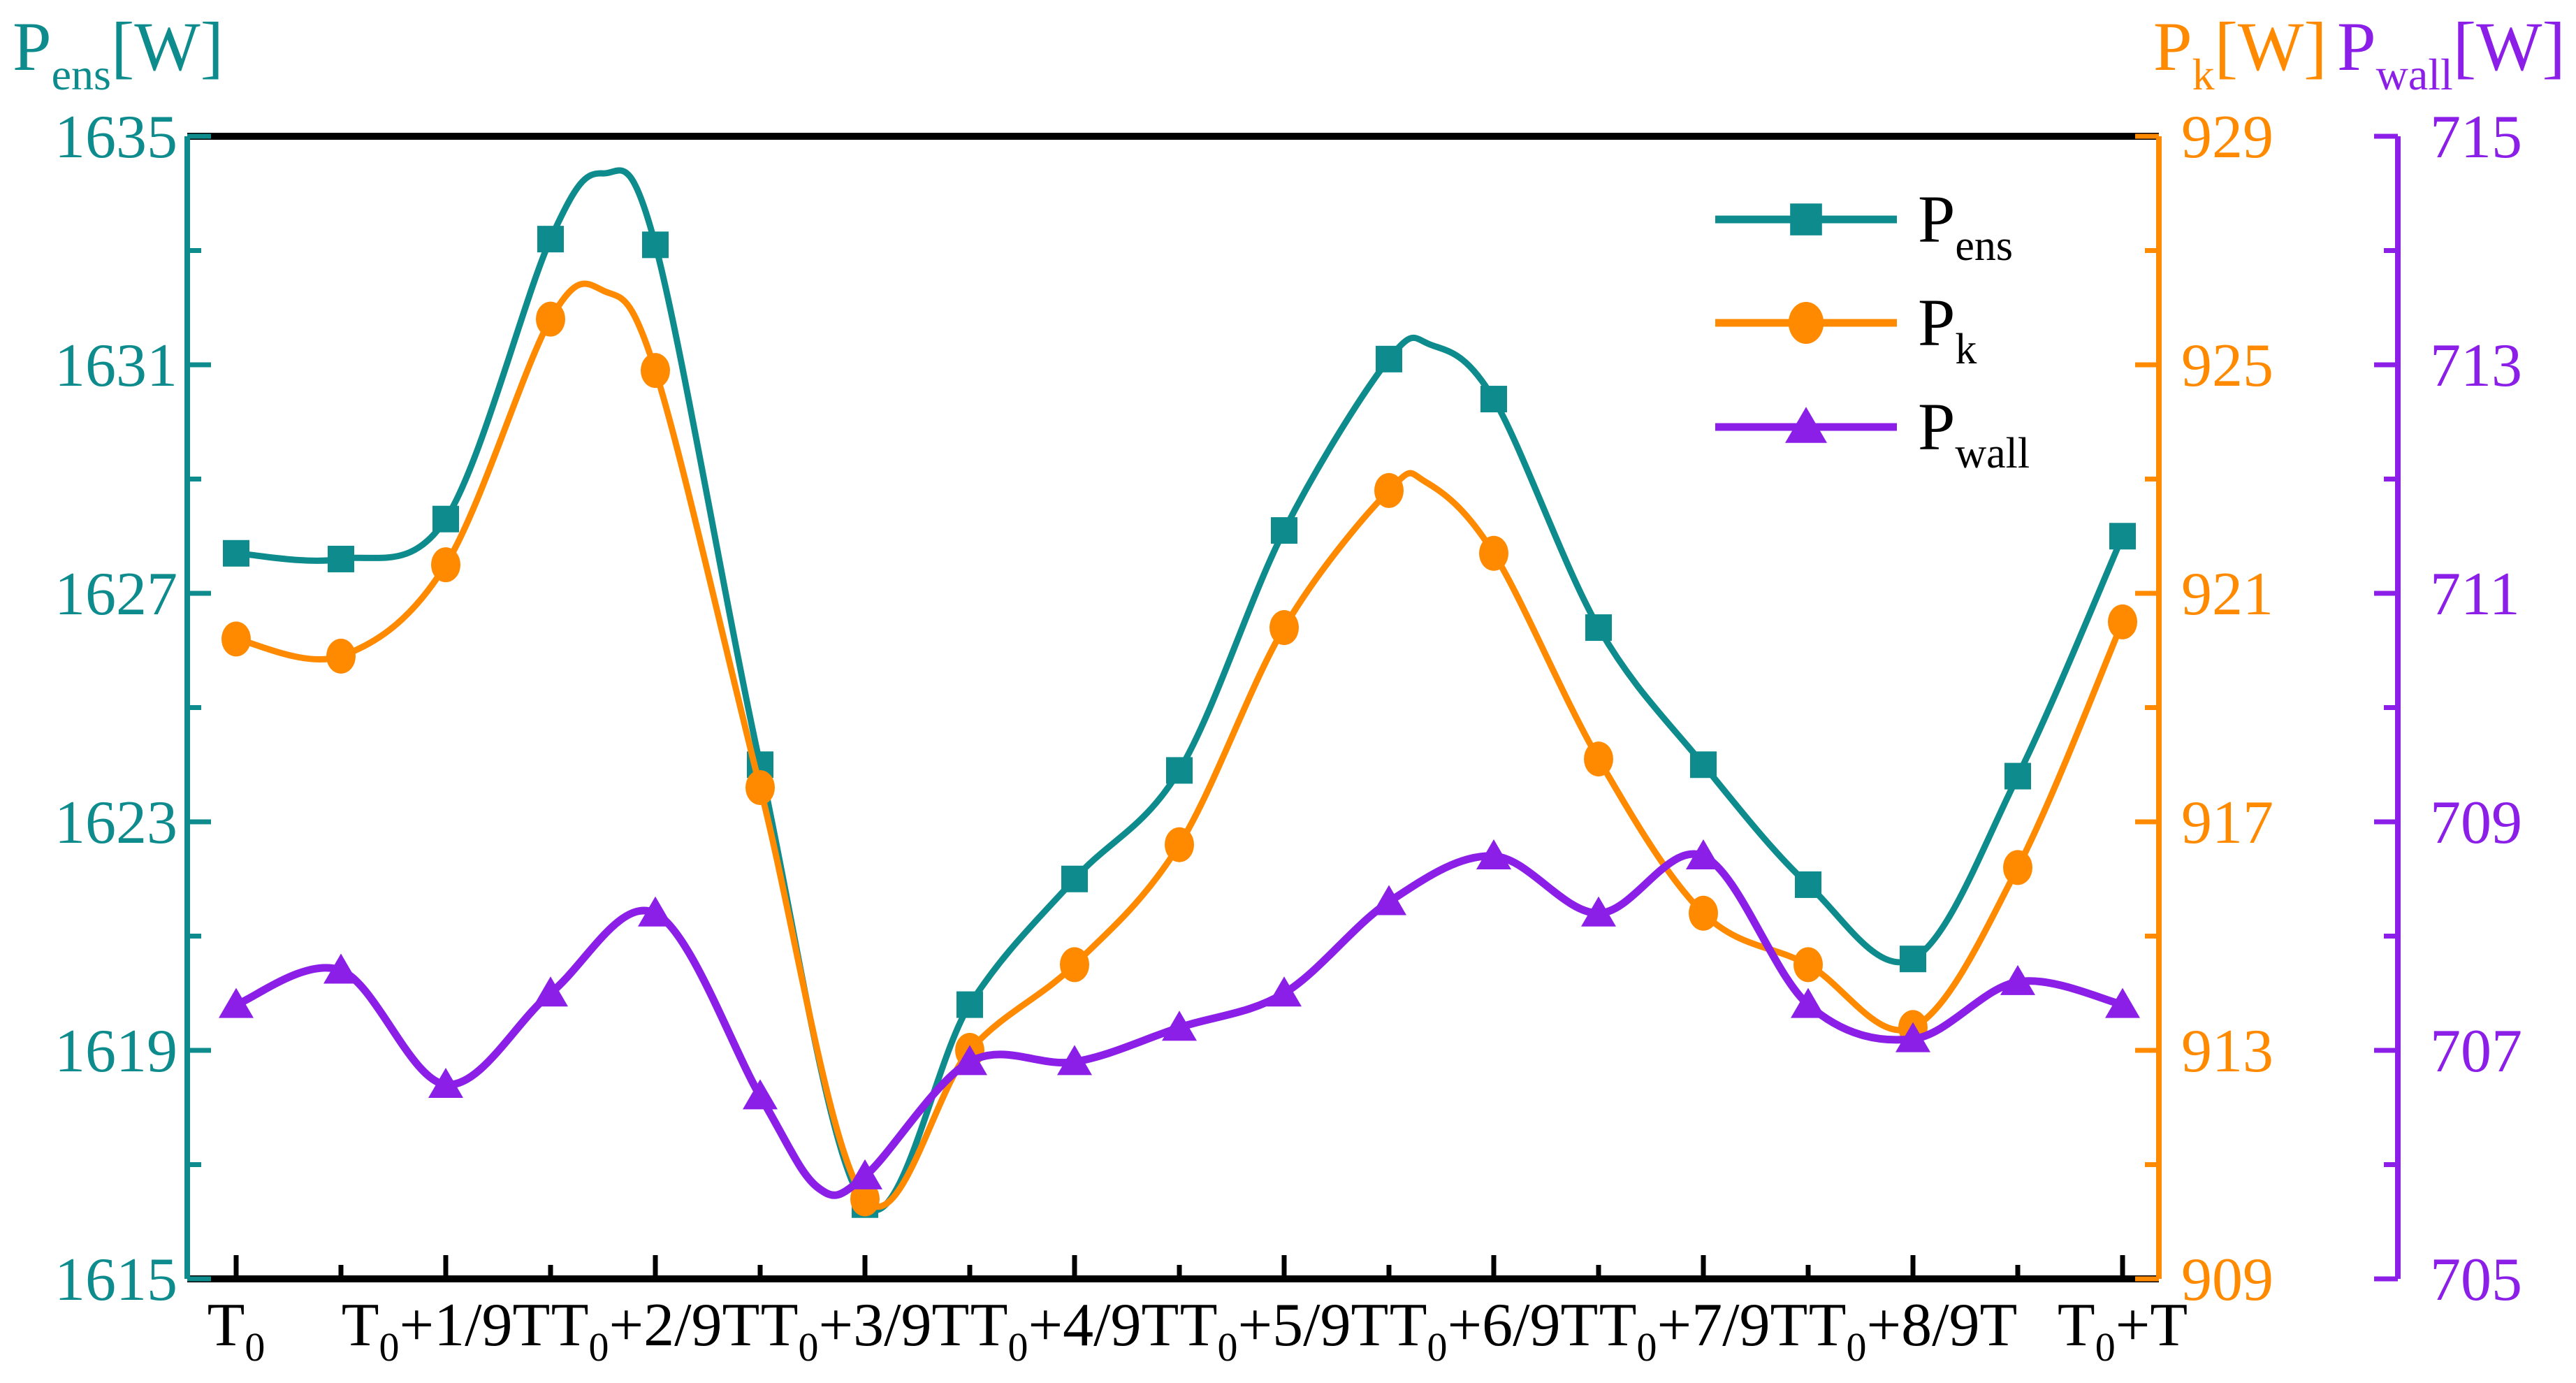 The height and width of the screenshot is (1383, 2576). I want to click on left-axis-tick-label: 1623, so click(115, 823).